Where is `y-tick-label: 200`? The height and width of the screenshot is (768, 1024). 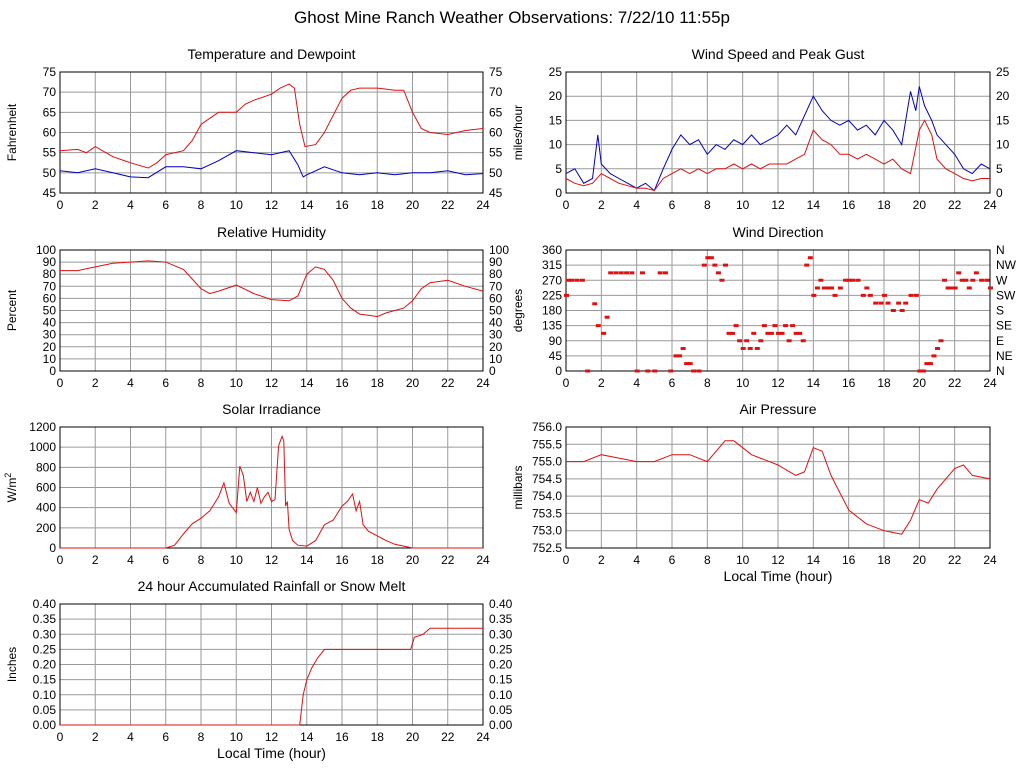
y-tick-label: 200 is located at coordinates (46, 528).